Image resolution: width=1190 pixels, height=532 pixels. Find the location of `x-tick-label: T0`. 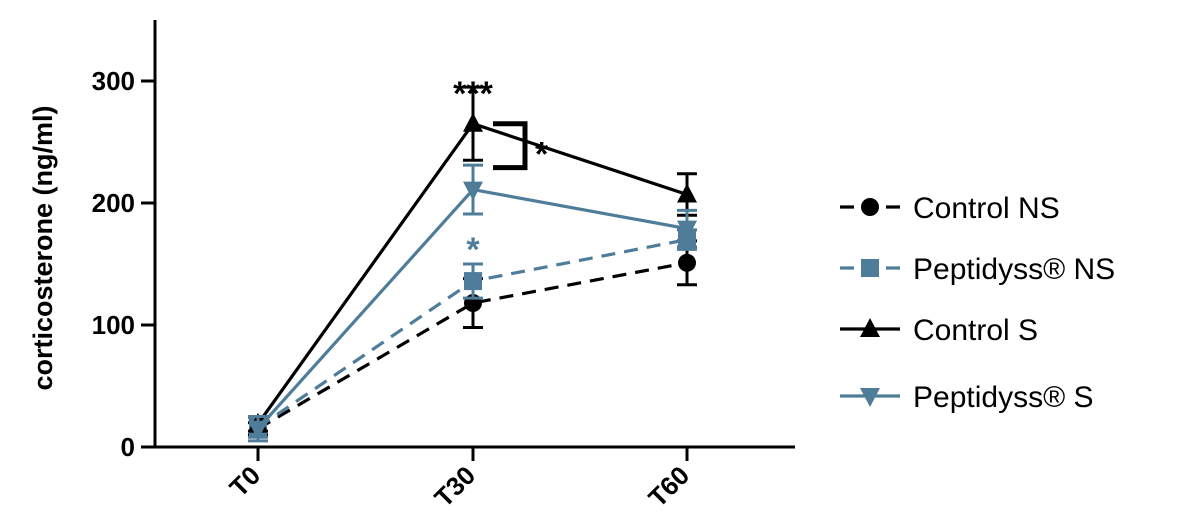

x-tick-label: T0 is located at coordinates (245, 481).